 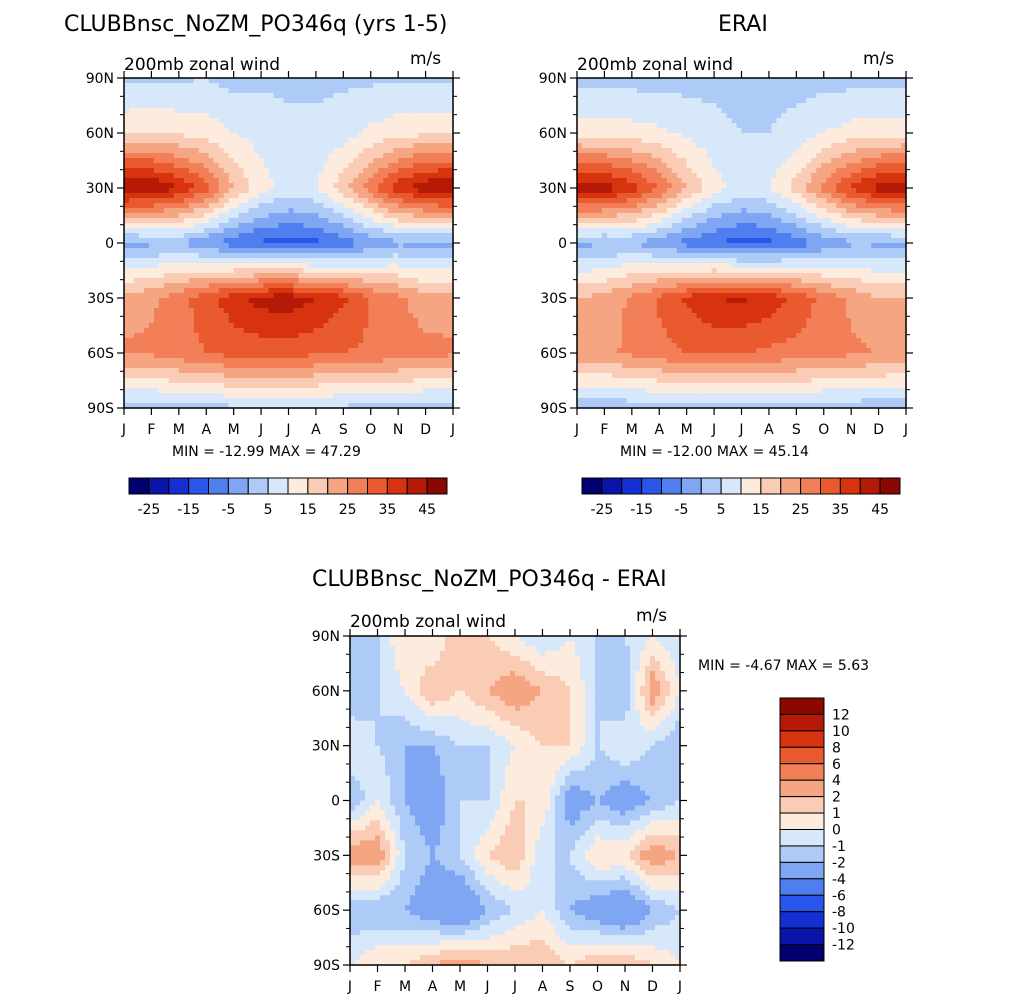 I want to click on right-units: m/s, so click(x=878, y=59).